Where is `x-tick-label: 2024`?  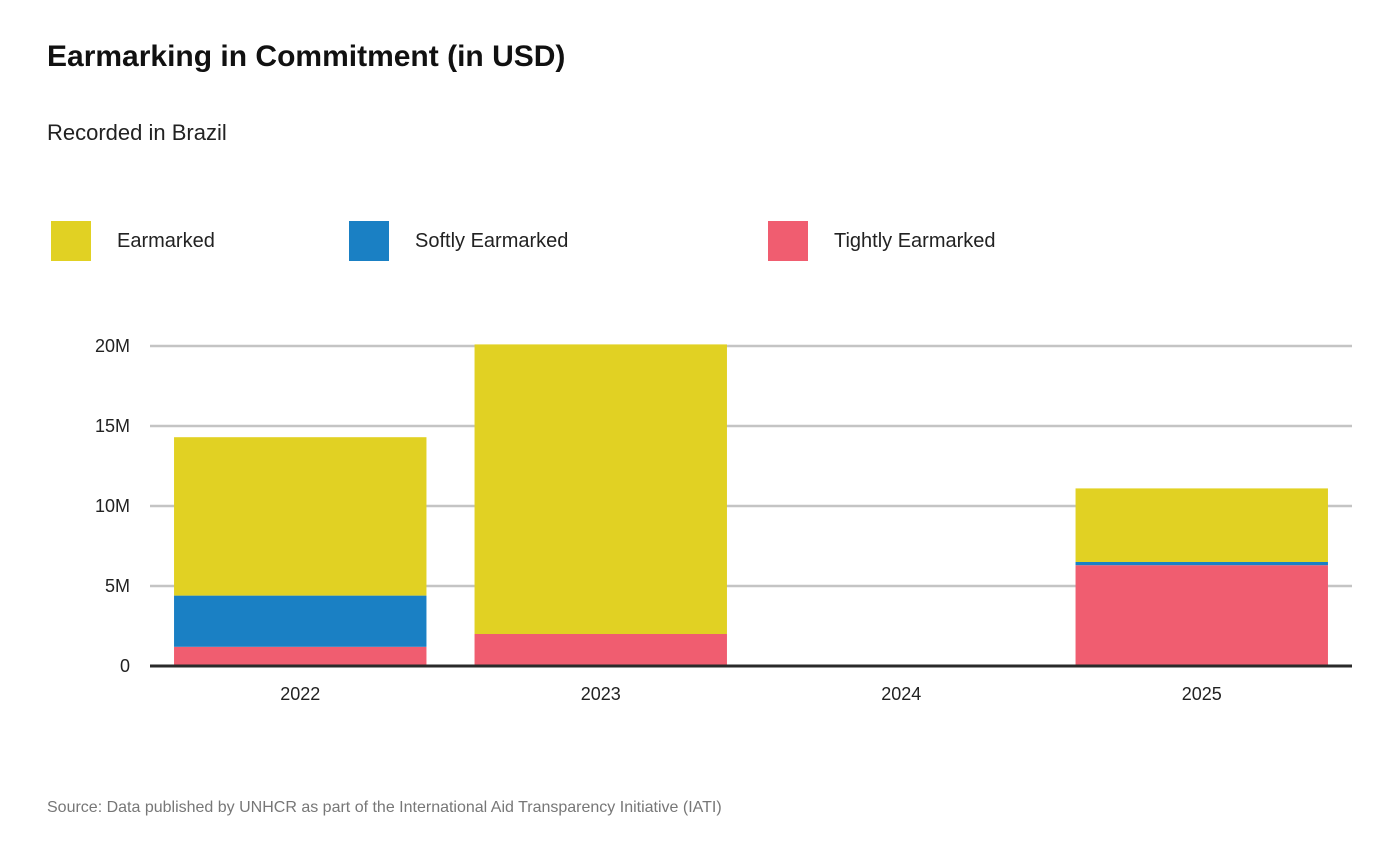 x-tick-label: 2024 is located at coordinates (901, 694).